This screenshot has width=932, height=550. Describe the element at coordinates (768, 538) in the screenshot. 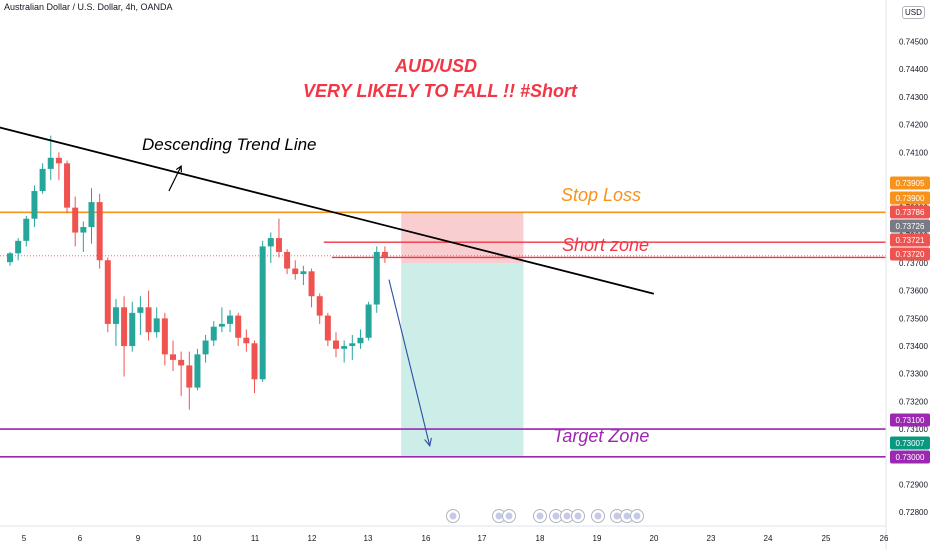

I see `time-tick-label: 24` at that location.